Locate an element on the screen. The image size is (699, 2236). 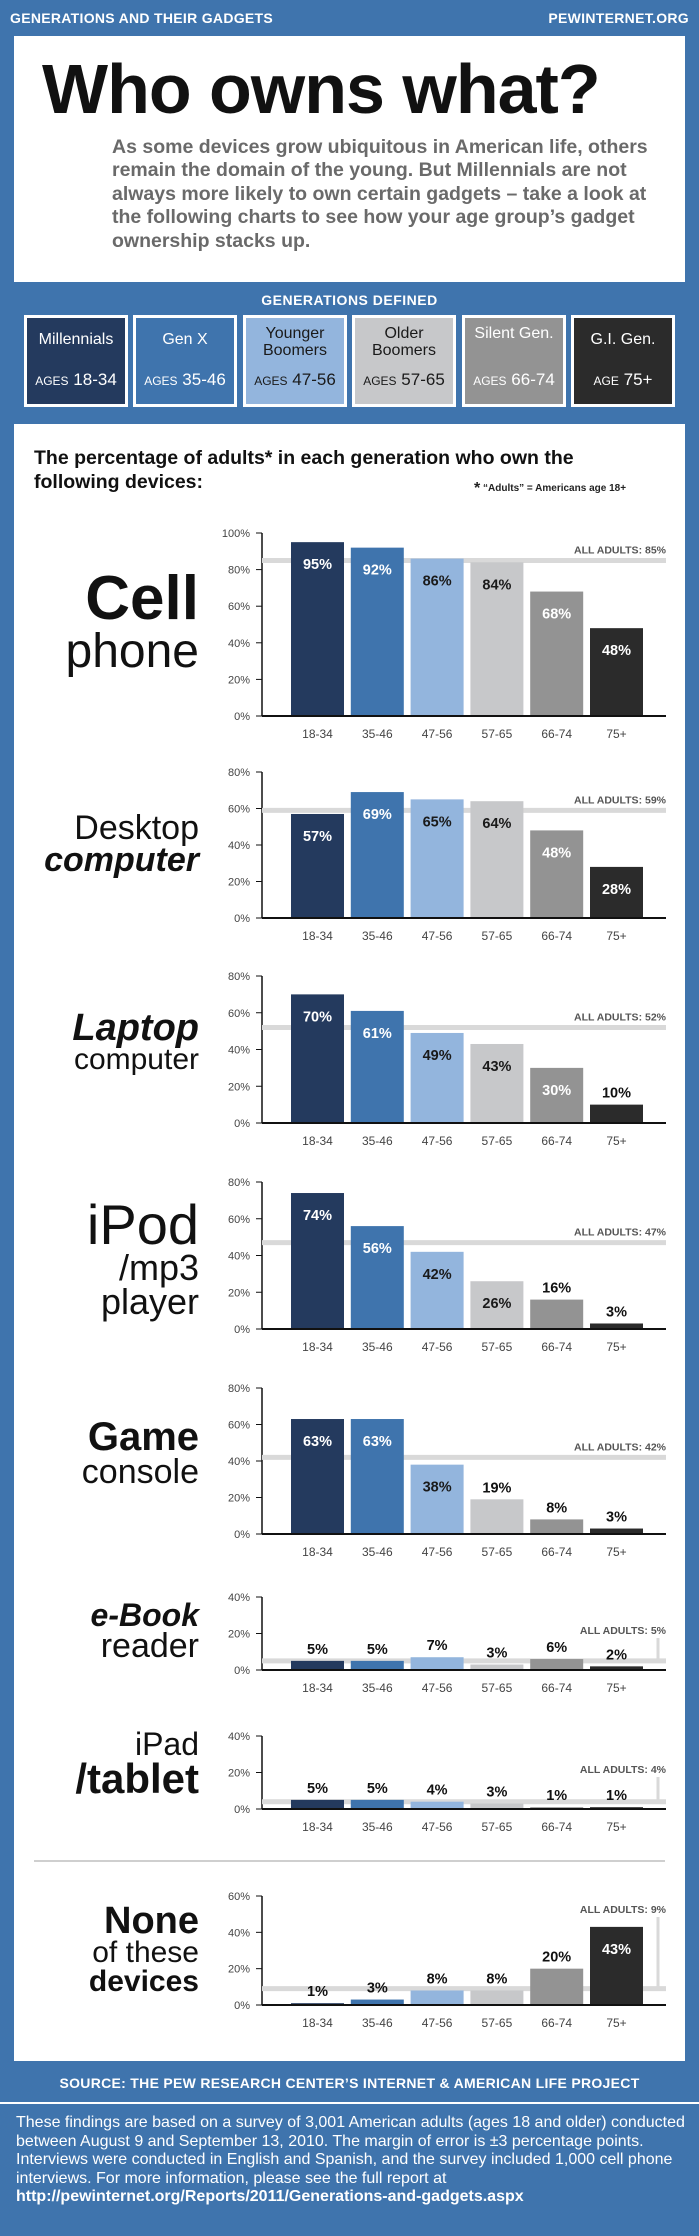
device-label: Cell phone is located at coordinates (132, 622).